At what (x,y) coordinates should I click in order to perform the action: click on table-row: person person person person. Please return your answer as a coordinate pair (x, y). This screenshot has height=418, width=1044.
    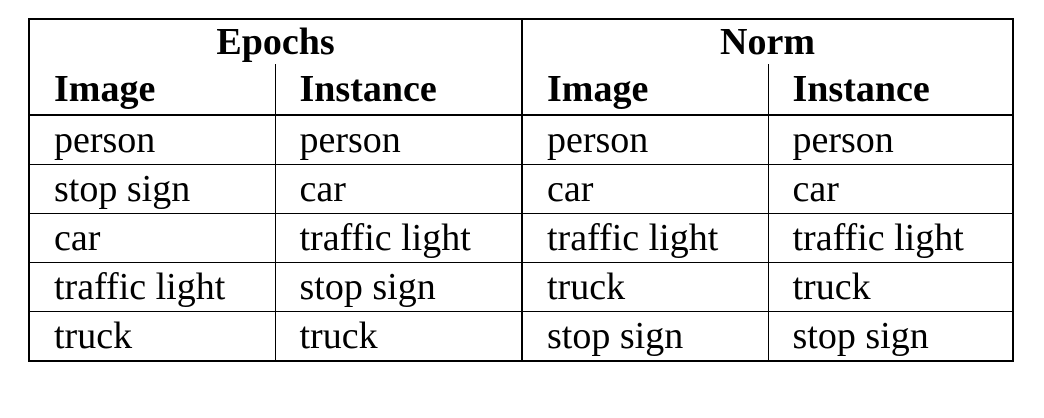
    Looking at the image, I should click on (521, 140).